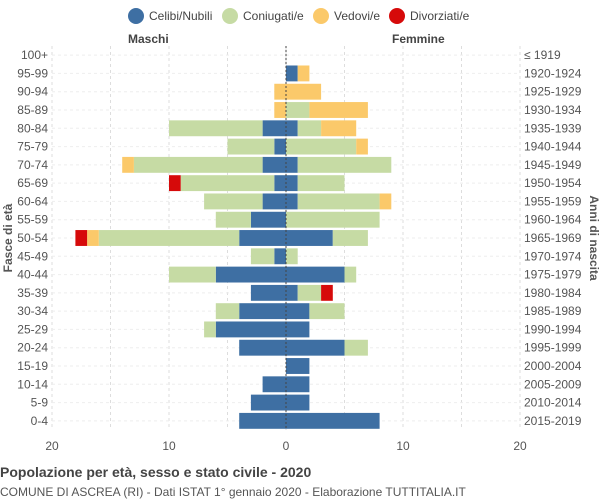 The width and height of the screenshot is (600, 500). What do you see at coordinates (32, 275) in the screenshot?
I see `age-tick-label: 40-44` at bounding box center [32, 275].